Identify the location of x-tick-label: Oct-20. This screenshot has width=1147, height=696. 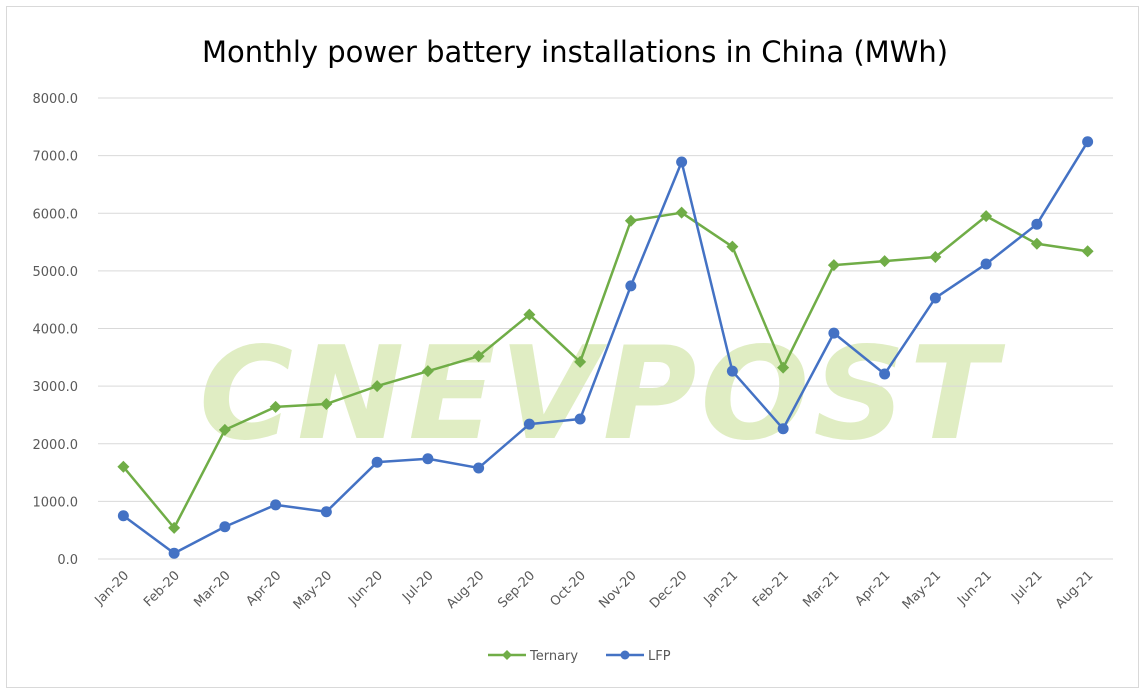
(568, 589).